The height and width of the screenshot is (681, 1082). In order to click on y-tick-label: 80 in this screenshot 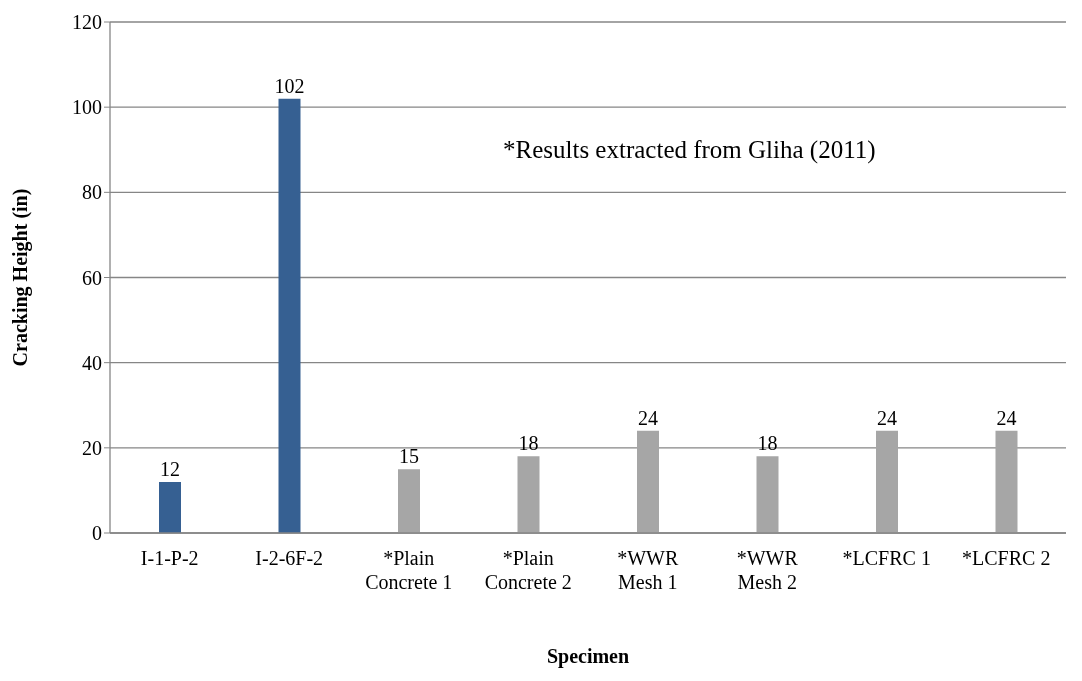, I will do `click(92, 192)`.